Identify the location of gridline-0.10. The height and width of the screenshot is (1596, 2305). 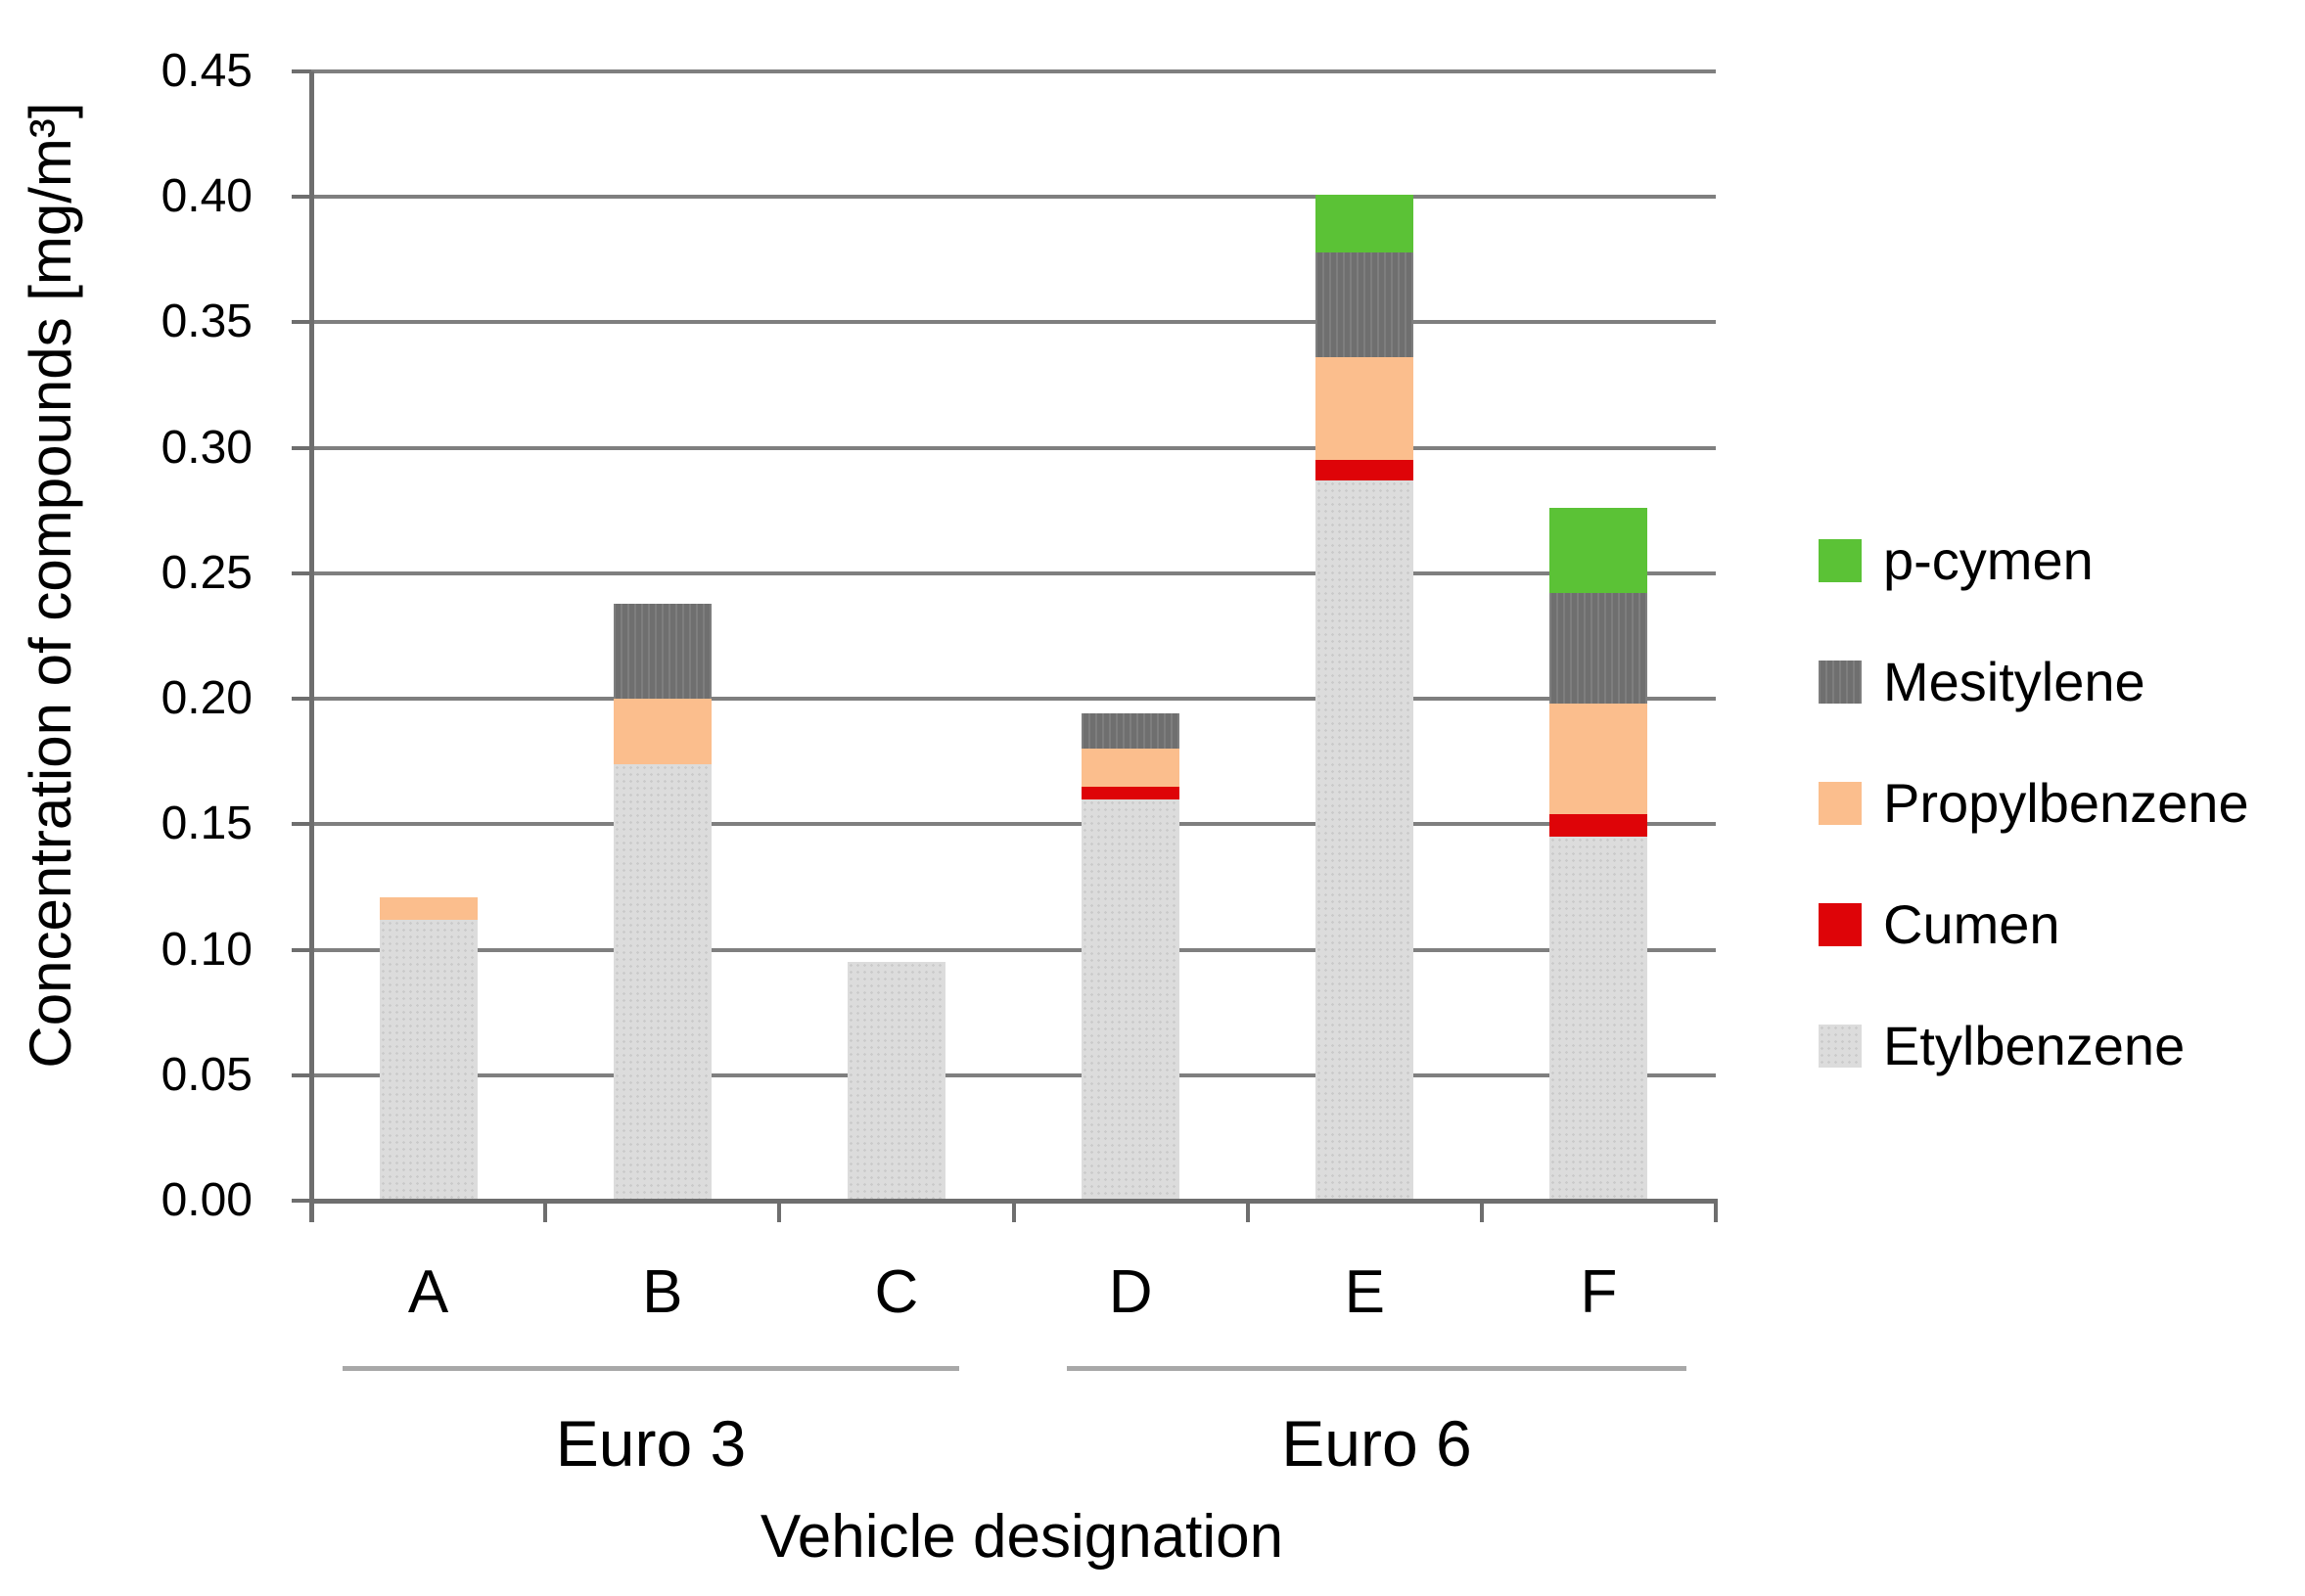
(1014, 949).